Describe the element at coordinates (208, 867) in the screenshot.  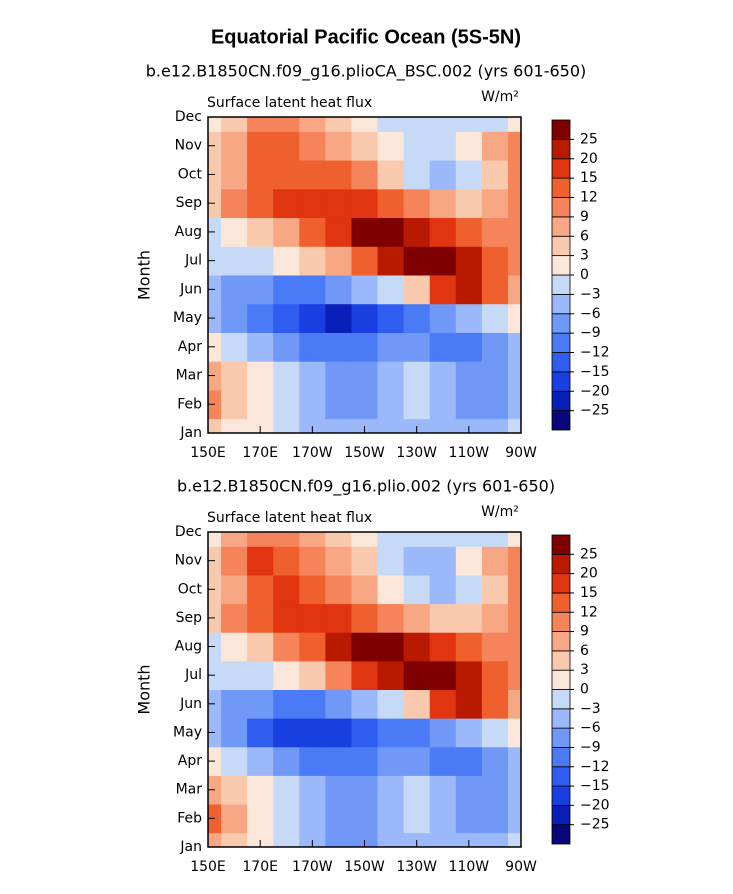
I see `x-tick-label: 150E` at that location.